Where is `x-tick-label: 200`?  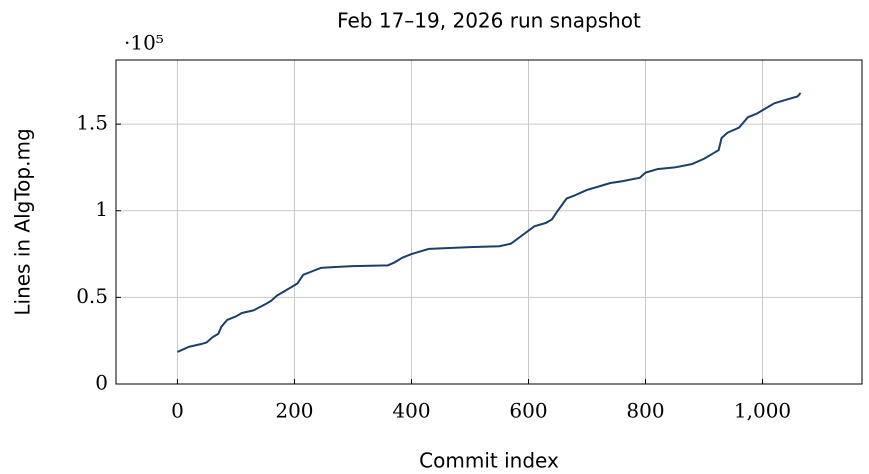 x-tick-label: 200 is located at coordinates (294, 411).